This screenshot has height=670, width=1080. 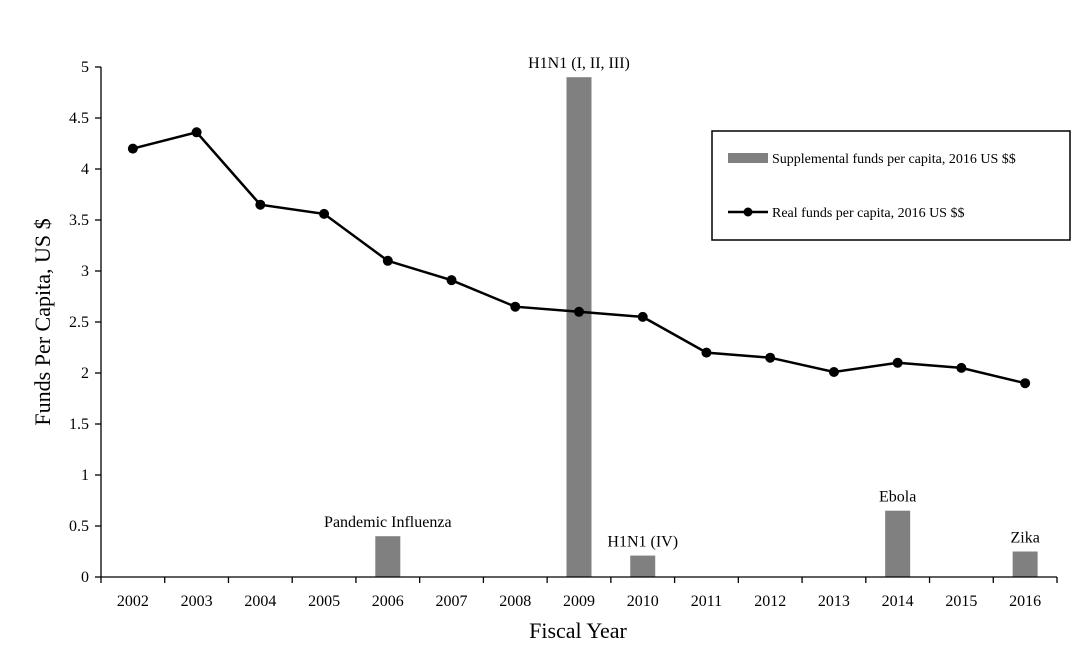 I want to click on x-tick-label-2015: 2015, so click(x=961, y=601).